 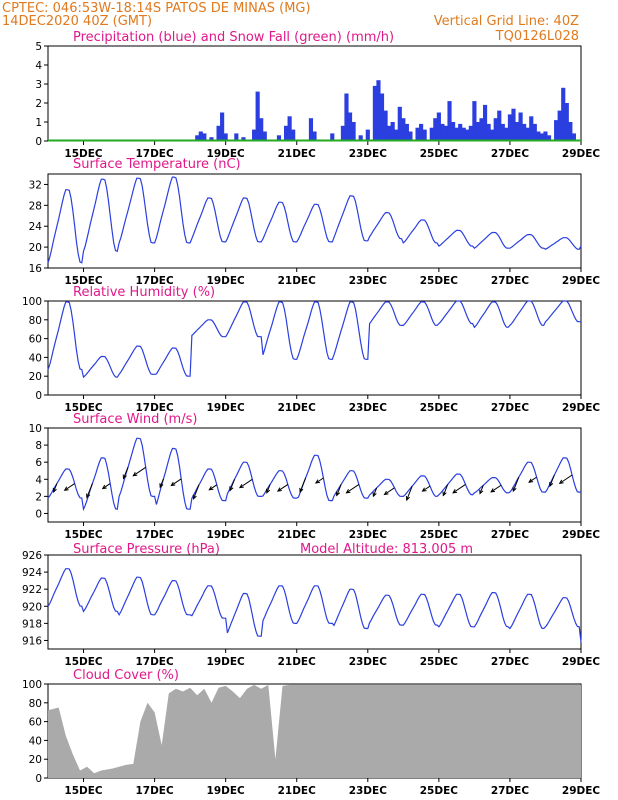 I want to click on y-tick-label-temp-2: 24, so click(x=36, y=227).